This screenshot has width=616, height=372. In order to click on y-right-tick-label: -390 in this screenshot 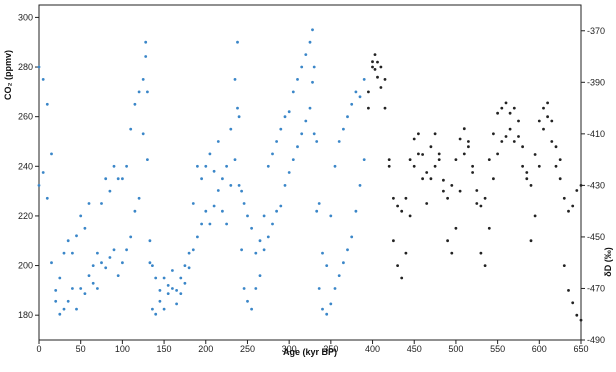, I will do `click(596, 82)`.